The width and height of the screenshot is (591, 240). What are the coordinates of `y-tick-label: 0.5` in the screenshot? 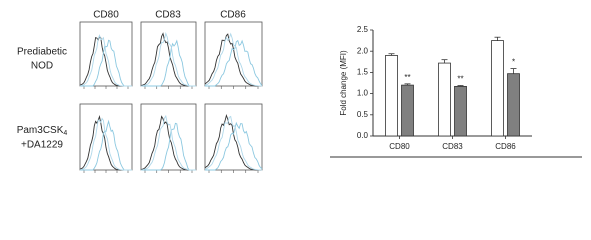 It's located at (363, 114).